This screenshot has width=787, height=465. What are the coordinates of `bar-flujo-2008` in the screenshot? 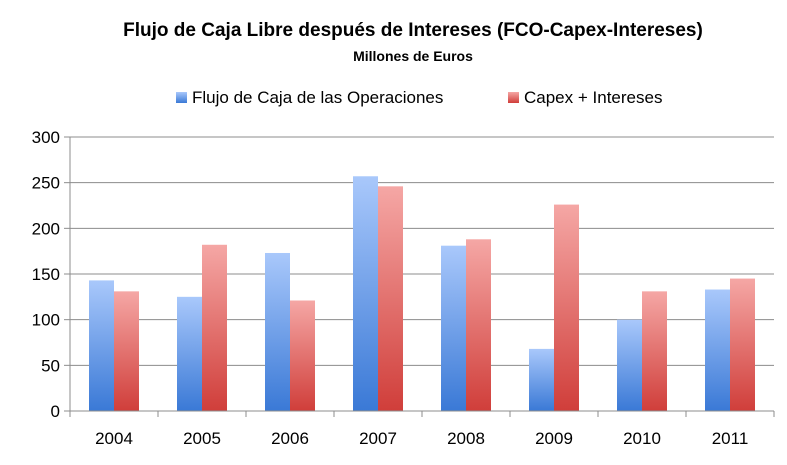 It's located at (453, 328).